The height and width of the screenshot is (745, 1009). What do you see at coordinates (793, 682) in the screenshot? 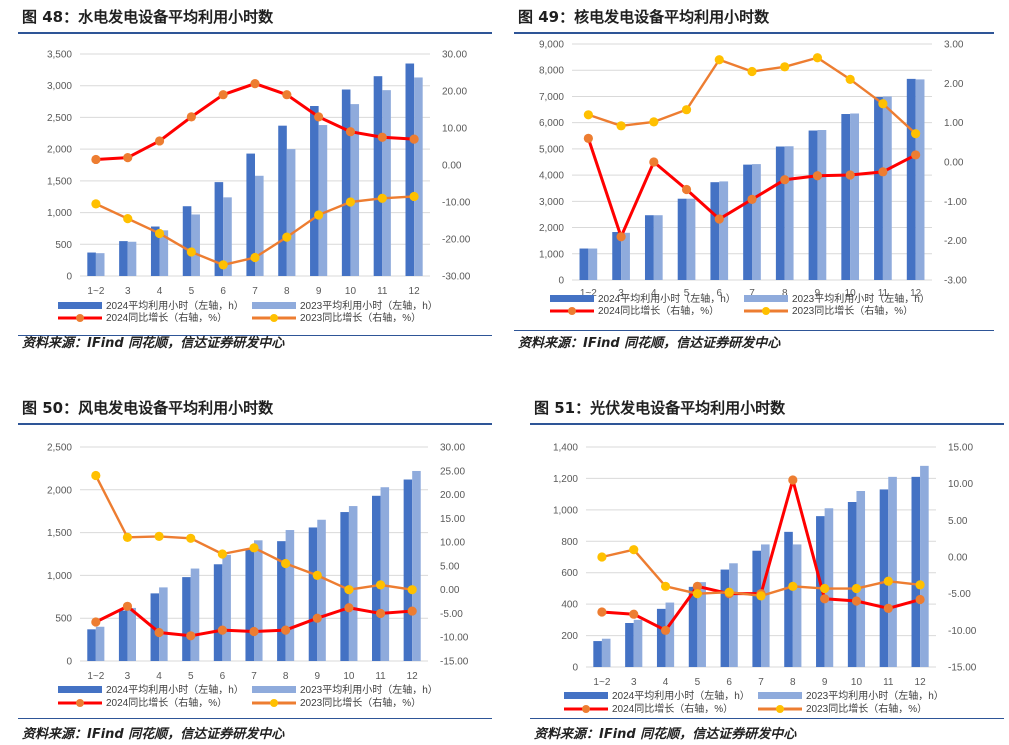
I see `x-tick-label: 8` at bounding box center [793, 682].